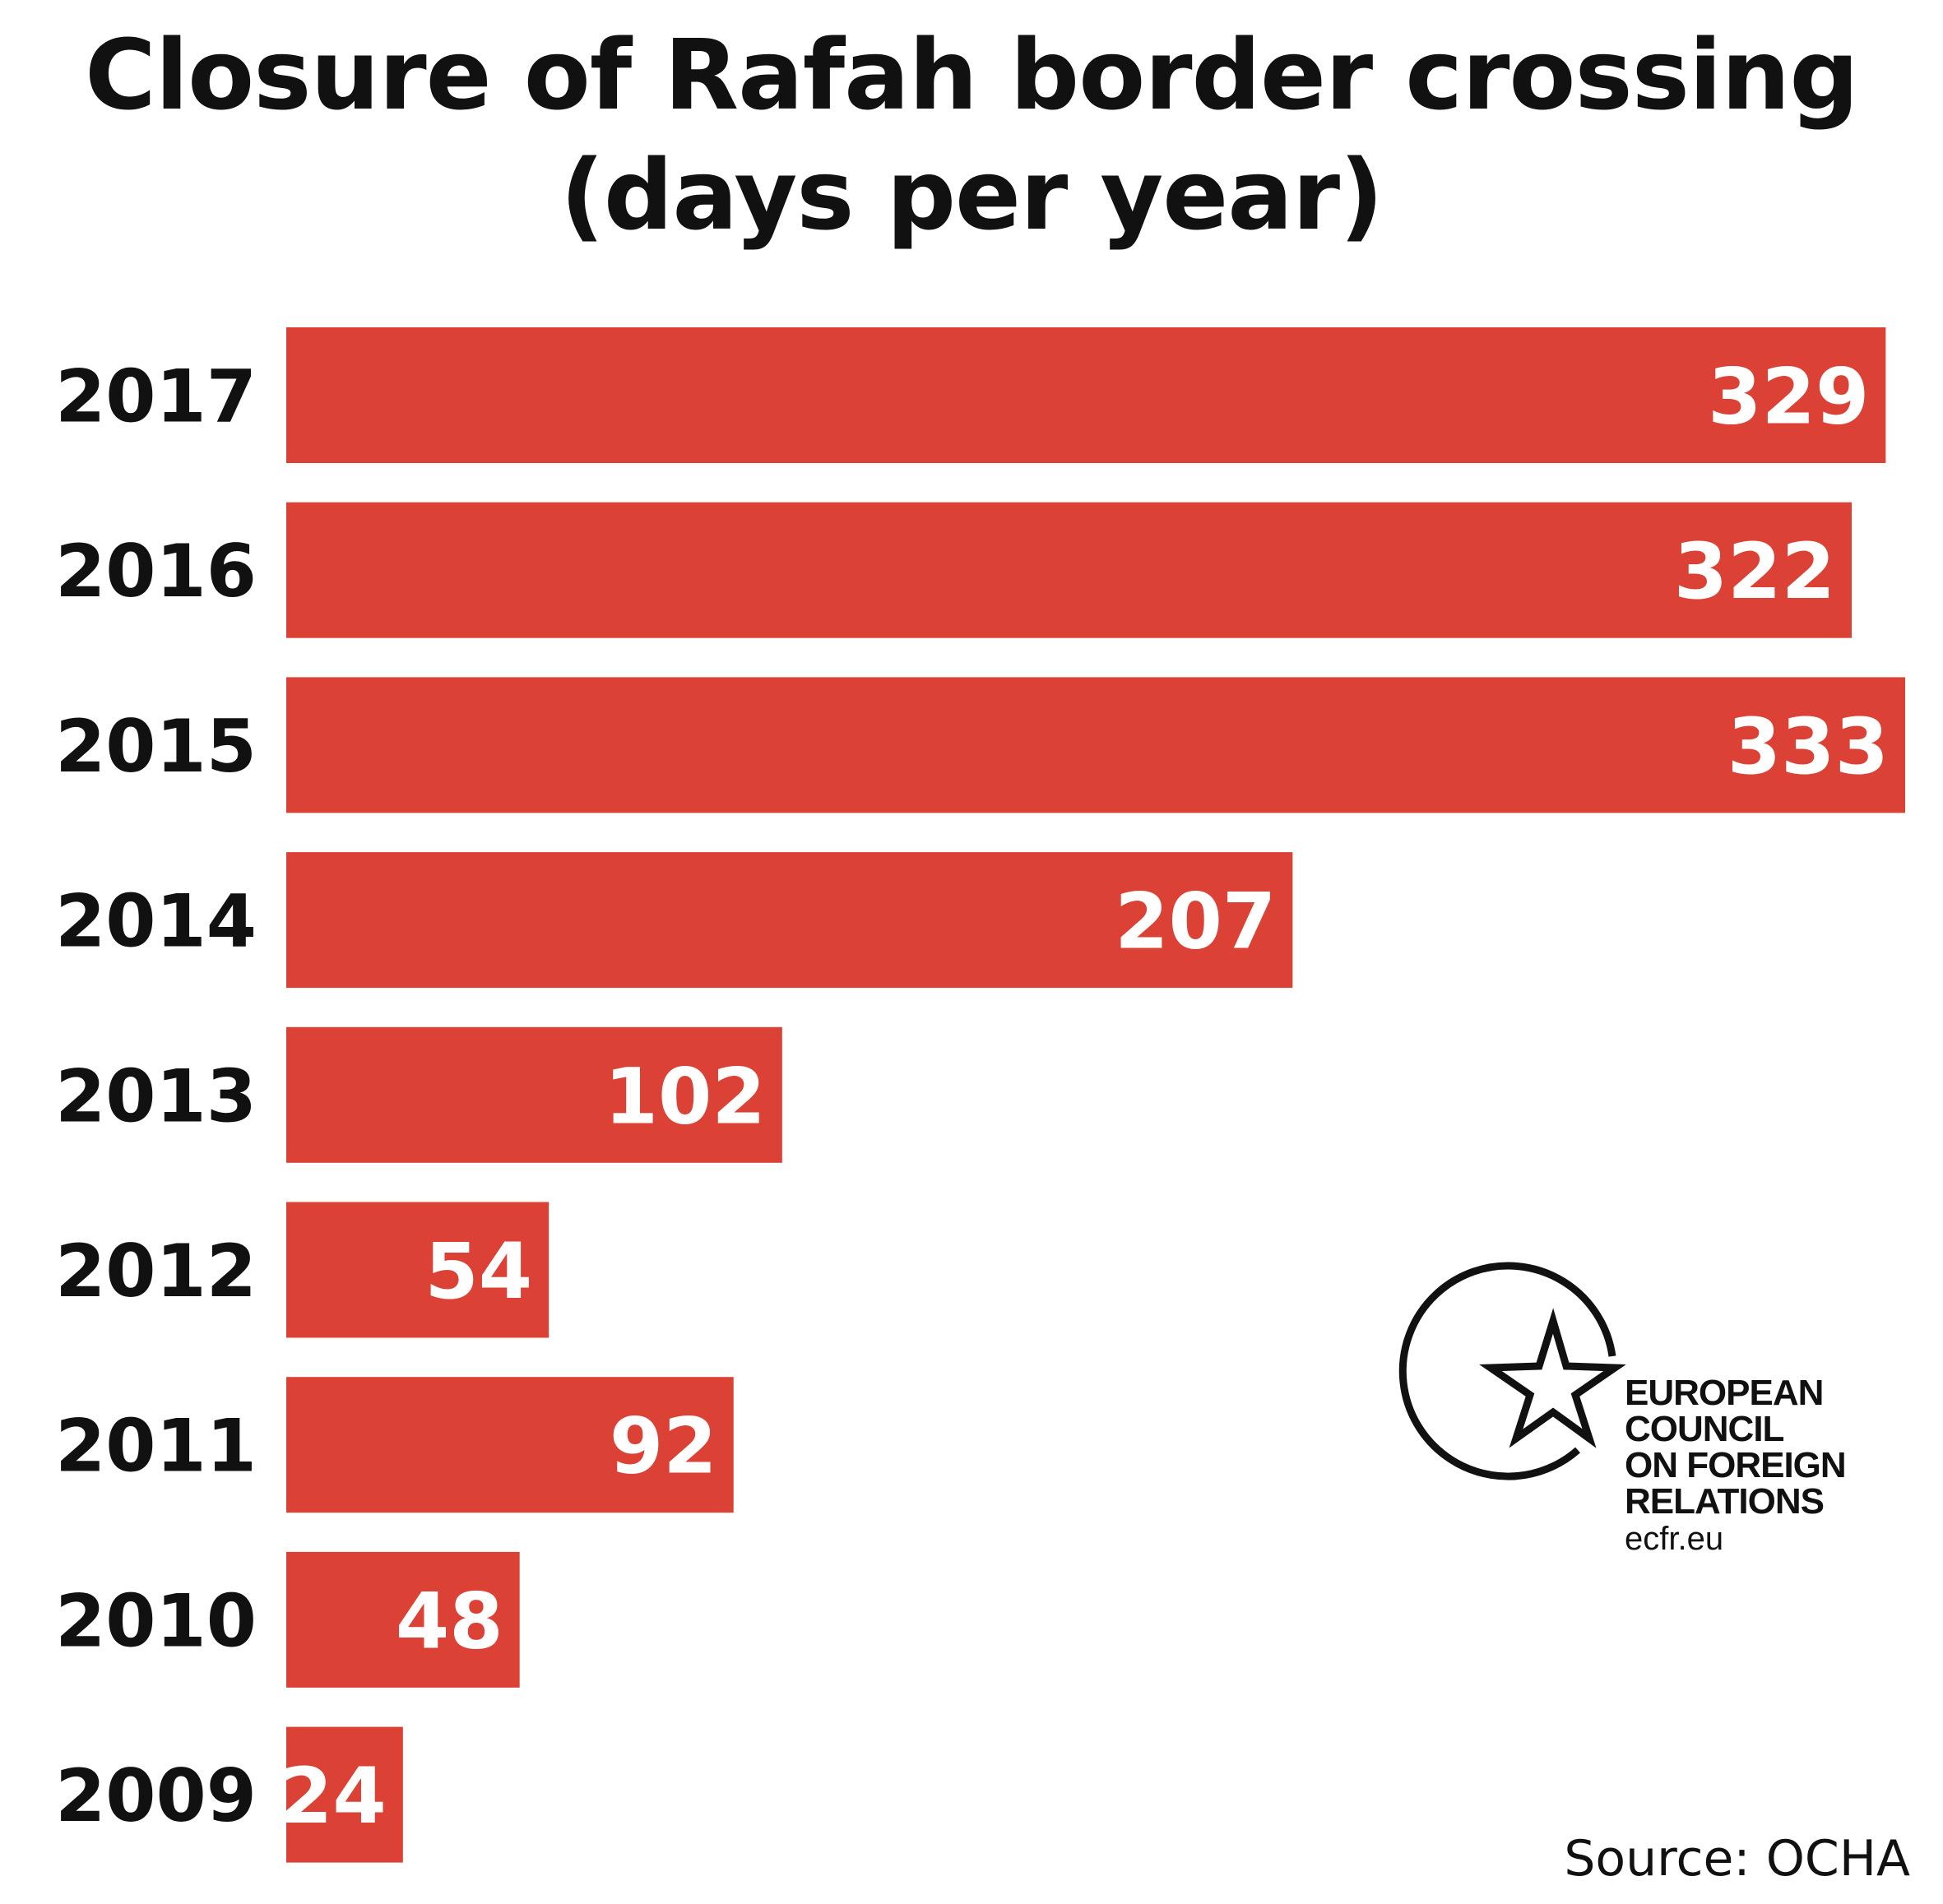  I want to click on year-label-2010: 2010, so click(156, 1620).